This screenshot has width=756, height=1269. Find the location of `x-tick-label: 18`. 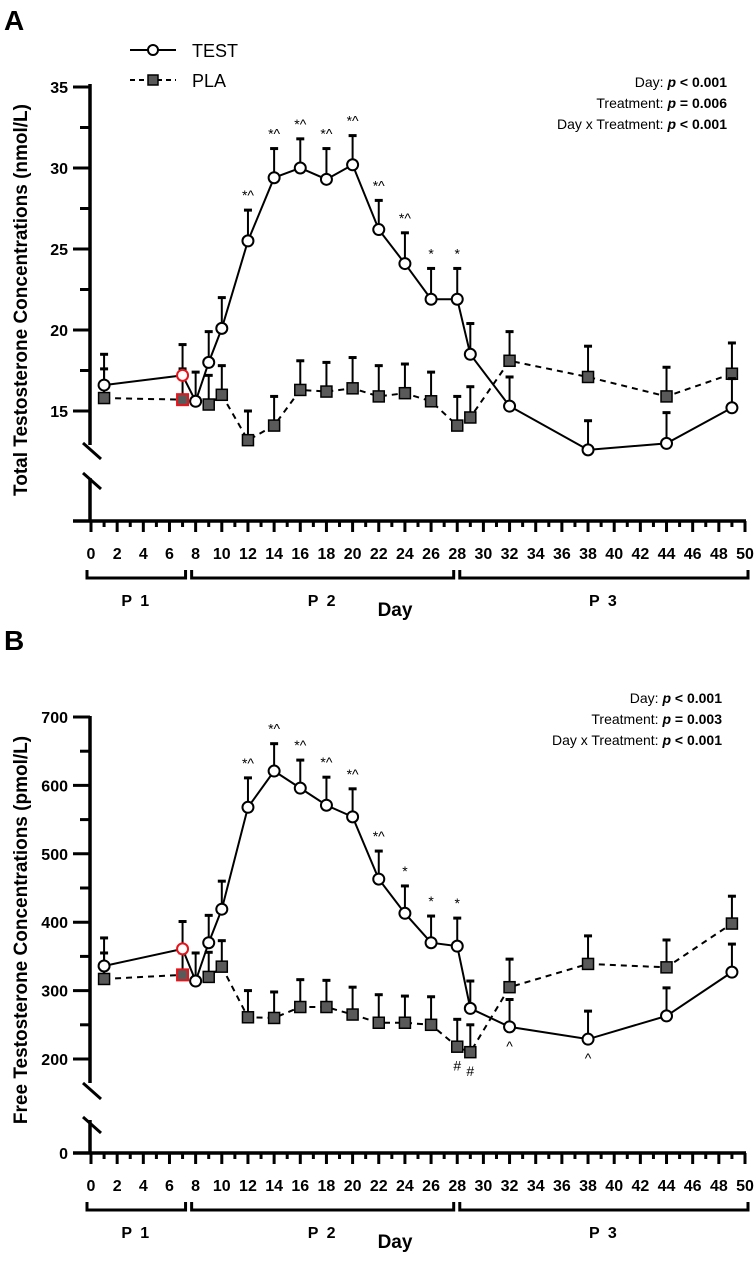

x-tick-label: 18 is located at coordinates (327, 554).